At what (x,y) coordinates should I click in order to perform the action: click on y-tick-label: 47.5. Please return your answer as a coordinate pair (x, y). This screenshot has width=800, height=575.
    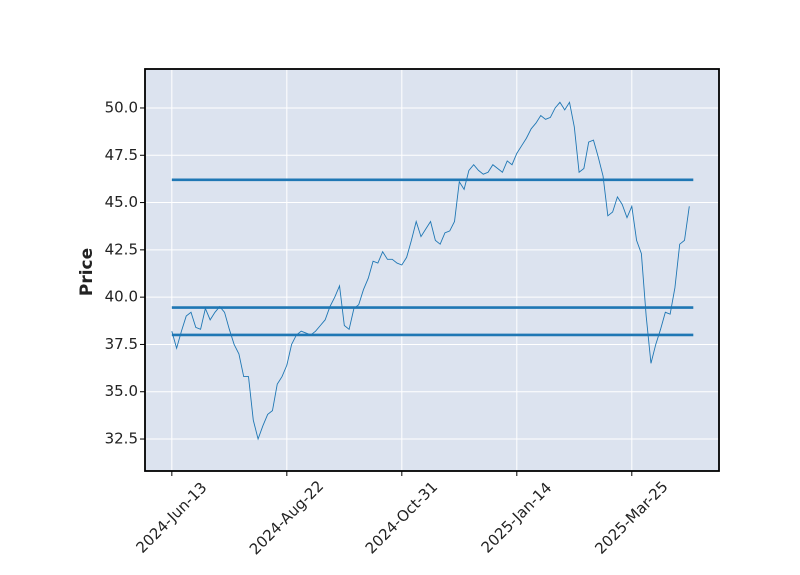
    Looking at the image, I should click on (121, 155).